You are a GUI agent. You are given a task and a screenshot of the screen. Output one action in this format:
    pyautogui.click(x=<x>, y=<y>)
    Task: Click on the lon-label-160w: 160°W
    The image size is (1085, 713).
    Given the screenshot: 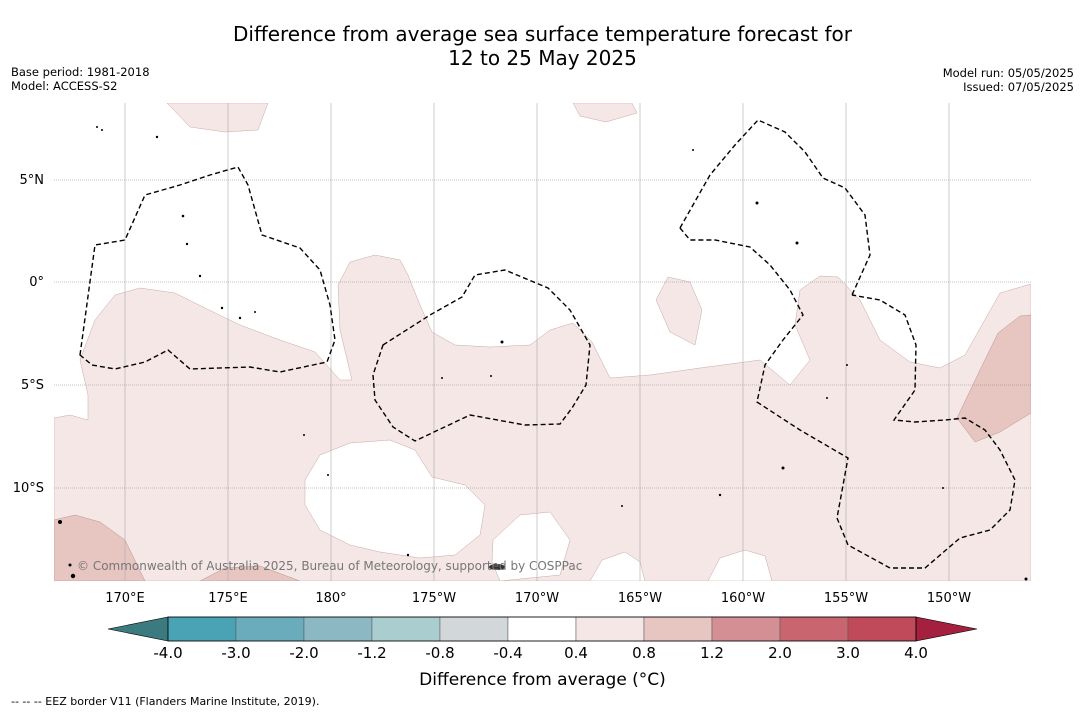 What is the action you would take?
    pyautogui.click(x=743, y=598)
    